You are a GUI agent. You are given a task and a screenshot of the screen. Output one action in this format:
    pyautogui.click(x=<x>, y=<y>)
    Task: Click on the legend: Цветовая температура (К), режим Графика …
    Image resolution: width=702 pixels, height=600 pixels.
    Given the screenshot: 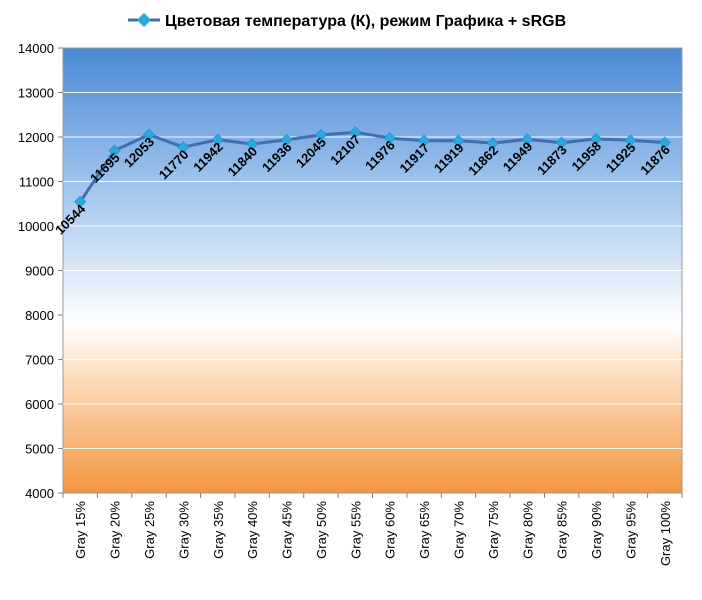 What is the action you would take?
    pyautogui.click(x=347, y=21)
    